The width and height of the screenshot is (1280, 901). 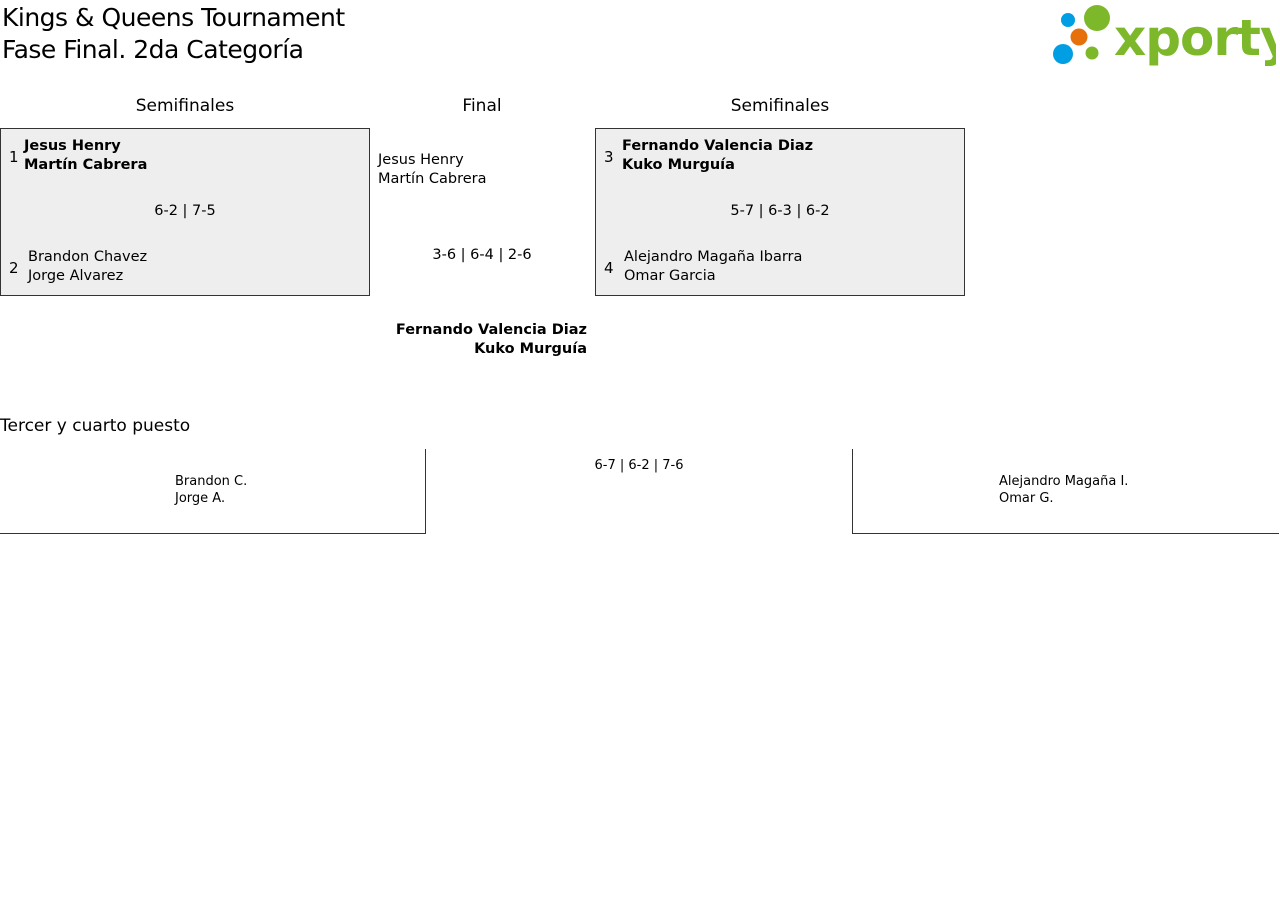 I want to click on svg-text: xporty, so click(x=1195, y=38).